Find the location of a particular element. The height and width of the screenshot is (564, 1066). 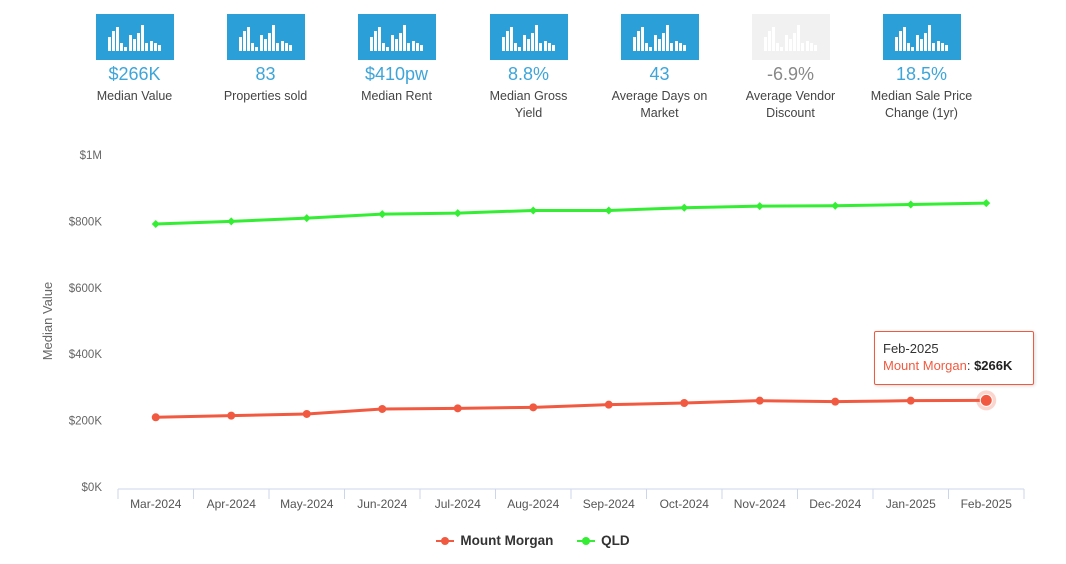

stat-label: Average Vendor Discount is located at coordinates (790, 104).